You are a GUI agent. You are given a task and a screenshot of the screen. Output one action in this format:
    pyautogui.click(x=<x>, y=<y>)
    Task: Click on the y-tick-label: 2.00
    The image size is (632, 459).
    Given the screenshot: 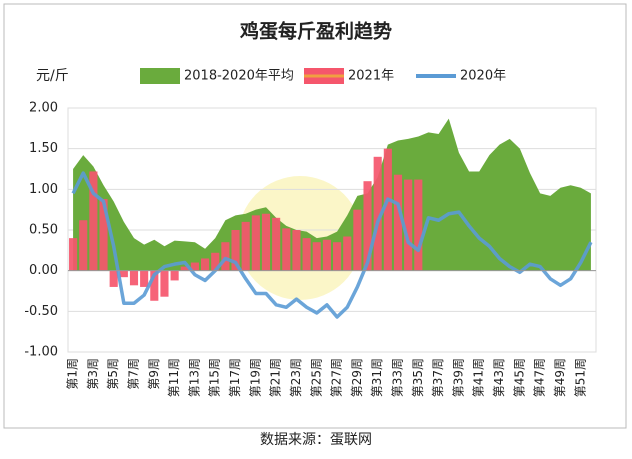 What is the action you would take?
    pyautogui.click(x=43, y=108)
    